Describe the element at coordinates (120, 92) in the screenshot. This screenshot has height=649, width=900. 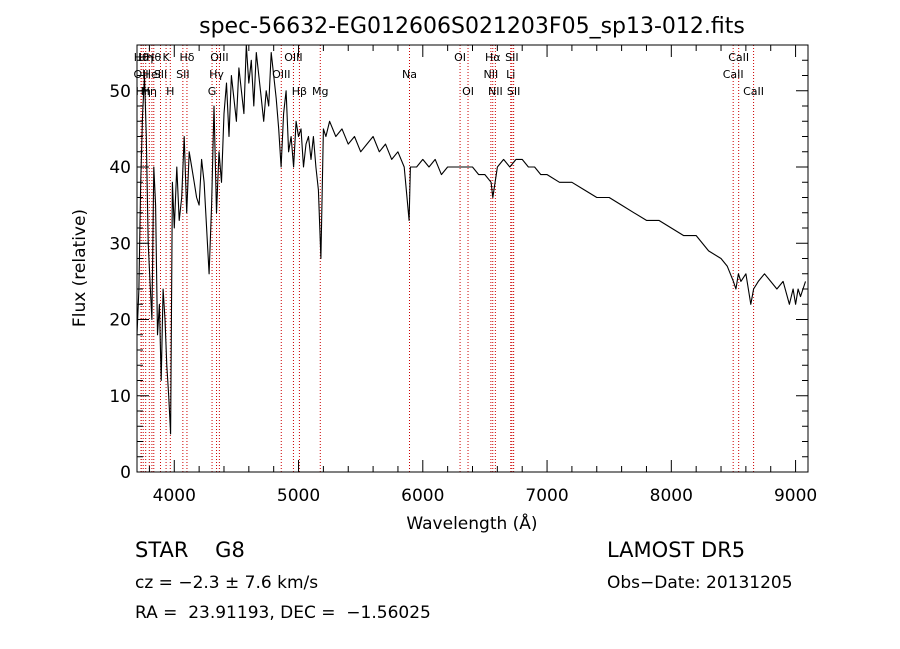
I see `y-tick-label: 50` at that location.